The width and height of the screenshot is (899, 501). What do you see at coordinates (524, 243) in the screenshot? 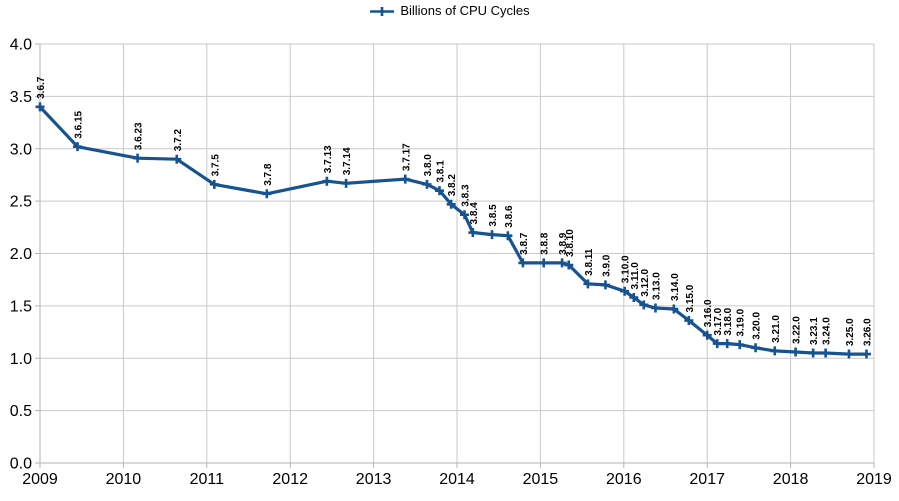
I see `data-point-label: 3.8.7` at bounding box center [524, 243].